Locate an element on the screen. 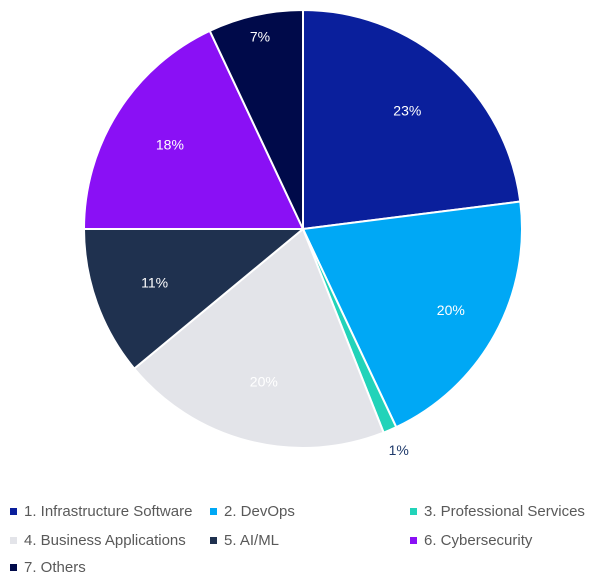 The image size is (600, 581). legend-label: 6. Cybersecurity is located at coordinates (478, 540).